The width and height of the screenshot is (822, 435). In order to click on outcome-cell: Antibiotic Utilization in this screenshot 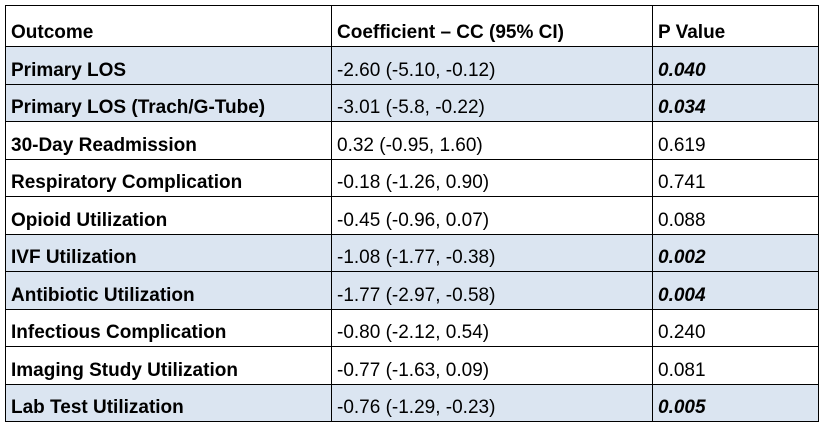, I will do `click(168, 290)`.